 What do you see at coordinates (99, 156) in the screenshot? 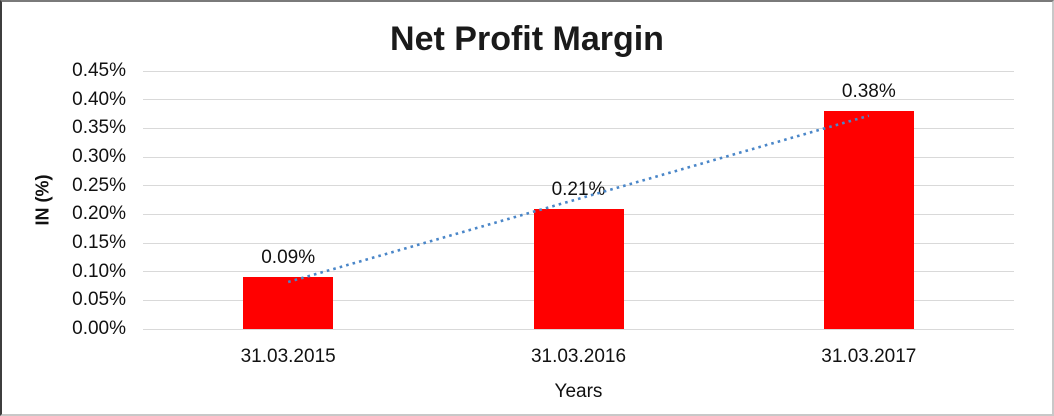
I see `y-tick-label: 0.30%` at bounding box center [99, 156].